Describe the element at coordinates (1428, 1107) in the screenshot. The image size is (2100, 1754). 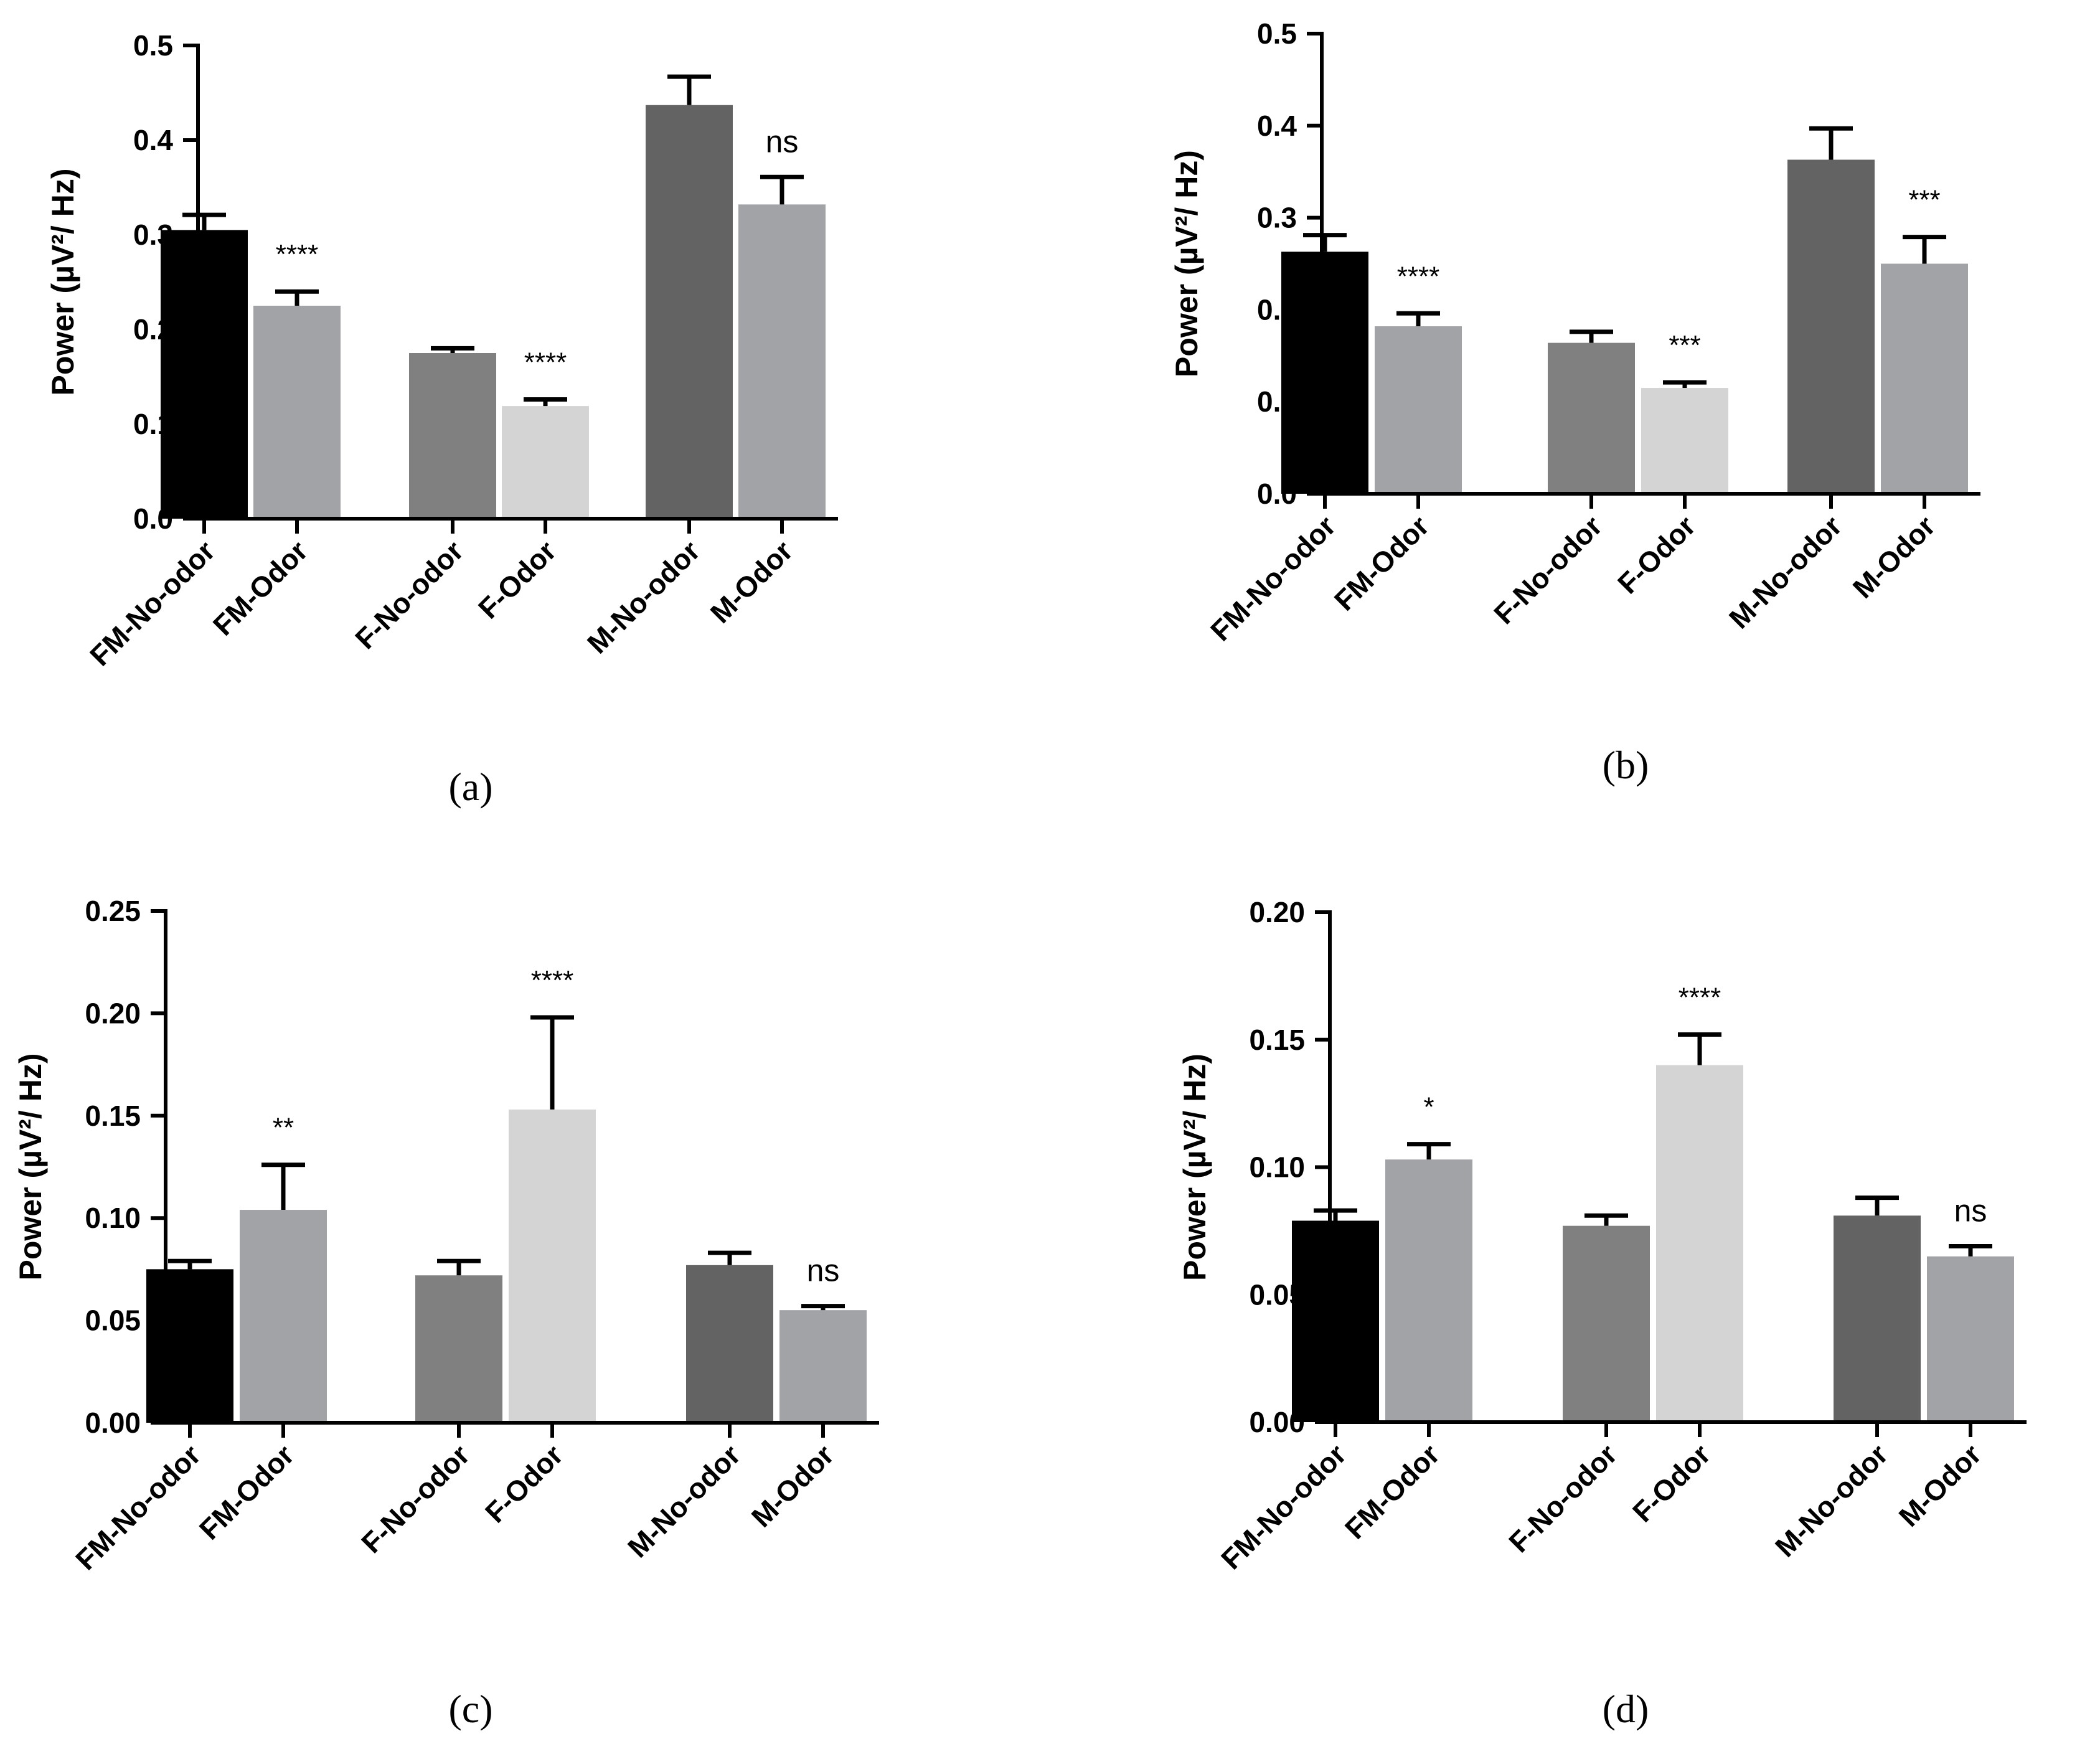
I see `significance-label: *` at that location.